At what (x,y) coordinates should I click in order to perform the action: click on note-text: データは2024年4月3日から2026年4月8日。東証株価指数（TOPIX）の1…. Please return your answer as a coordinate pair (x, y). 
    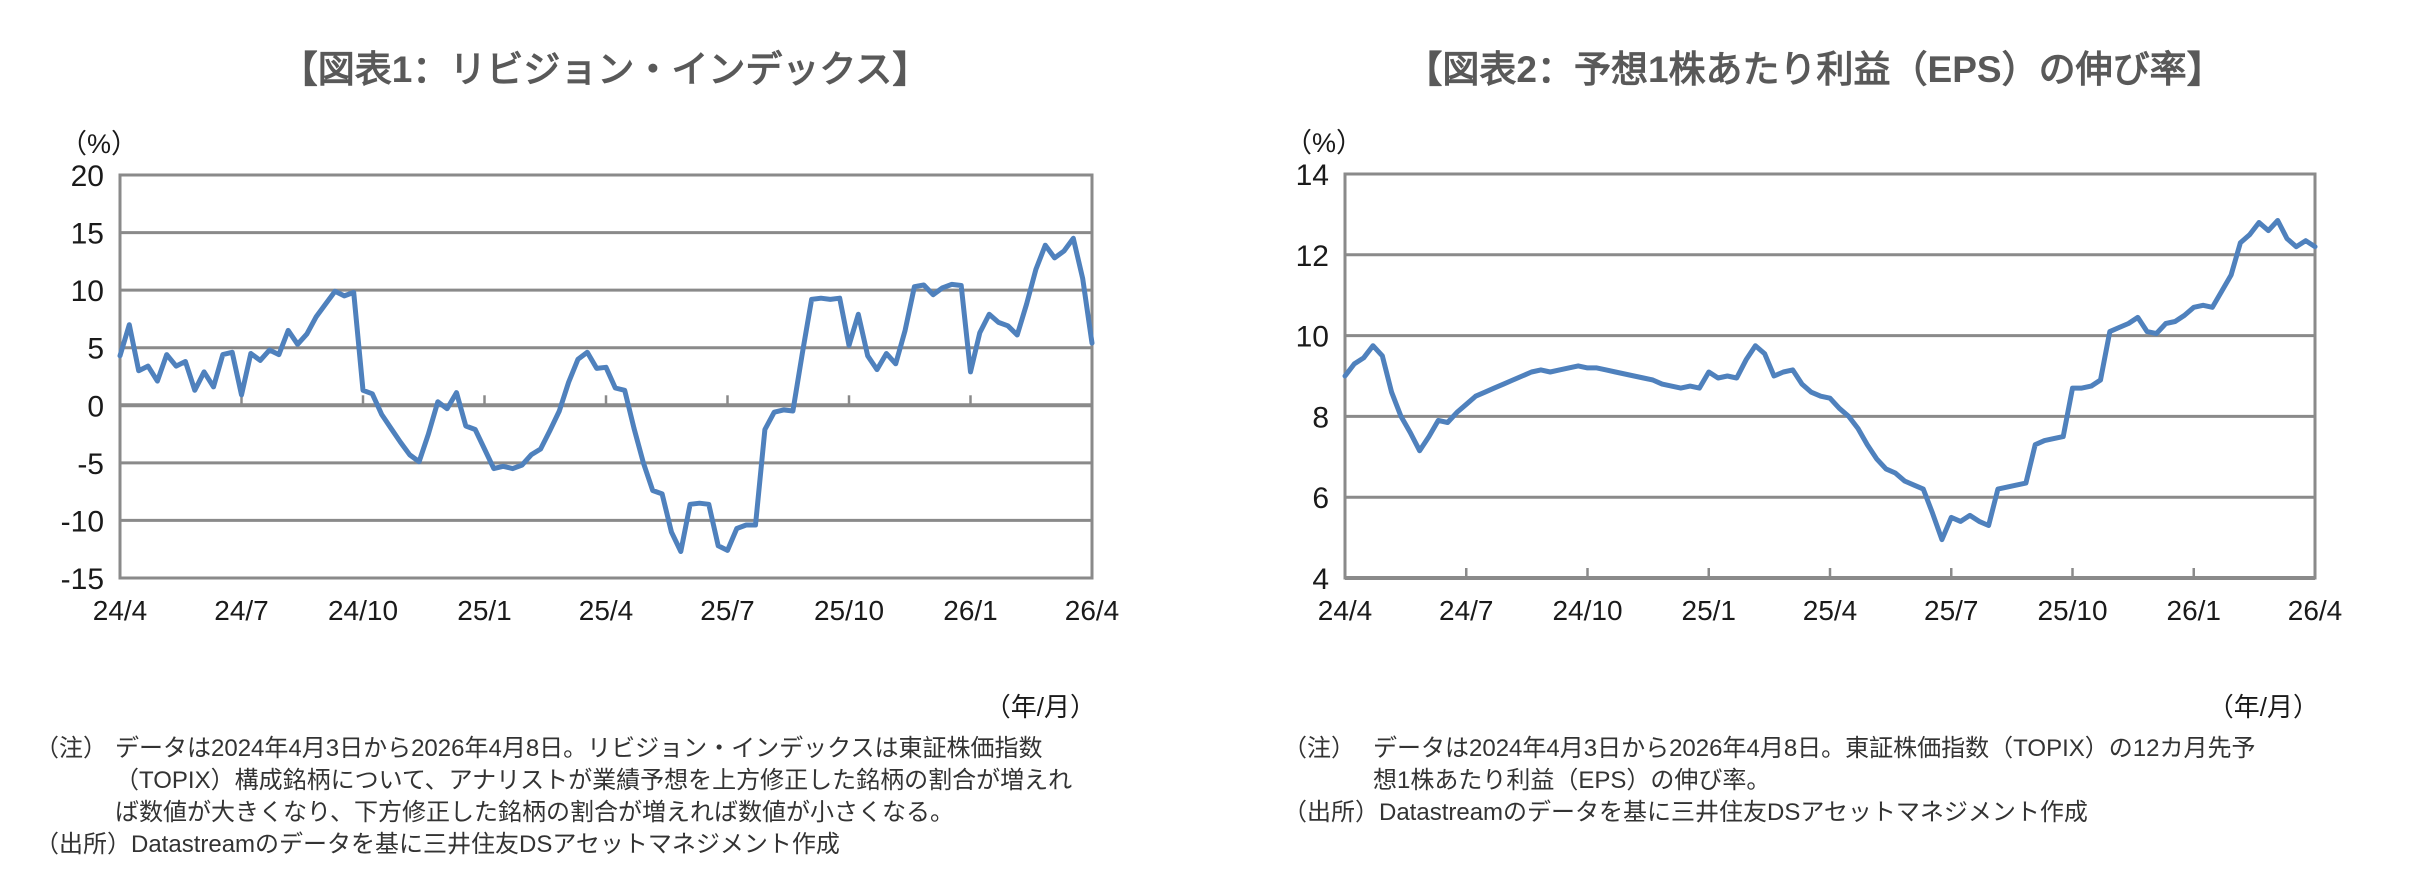
    Looking at the image, I should click on (1814, 764).